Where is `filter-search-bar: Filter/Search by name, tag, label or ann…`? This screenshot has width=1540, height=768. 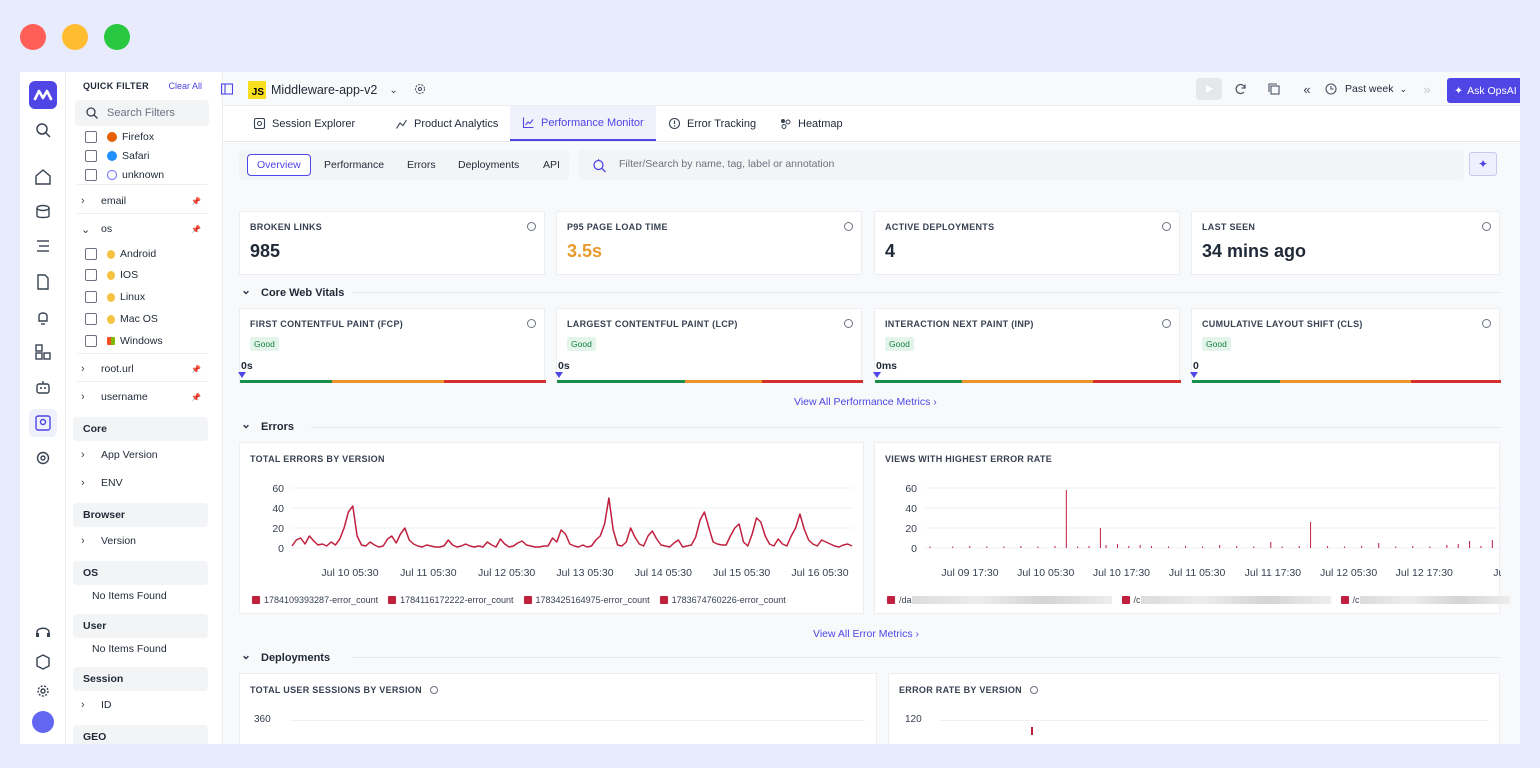
filter-search-bar: Filter/Search by name, tag, label or ann… is located at coordinates (1021, 165).